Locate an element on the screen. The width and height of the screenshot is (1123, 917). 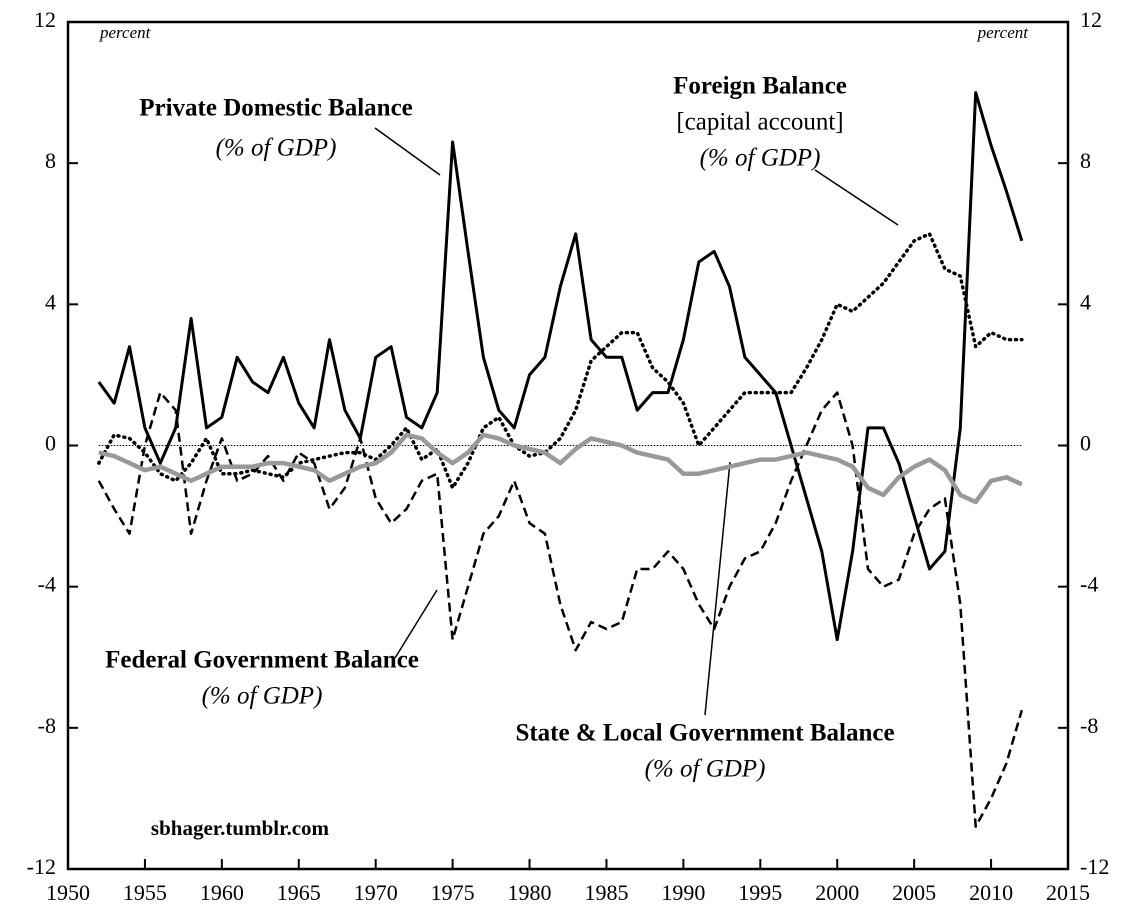
y2-tick-label: 4 is located at coordinates (1085, 301).